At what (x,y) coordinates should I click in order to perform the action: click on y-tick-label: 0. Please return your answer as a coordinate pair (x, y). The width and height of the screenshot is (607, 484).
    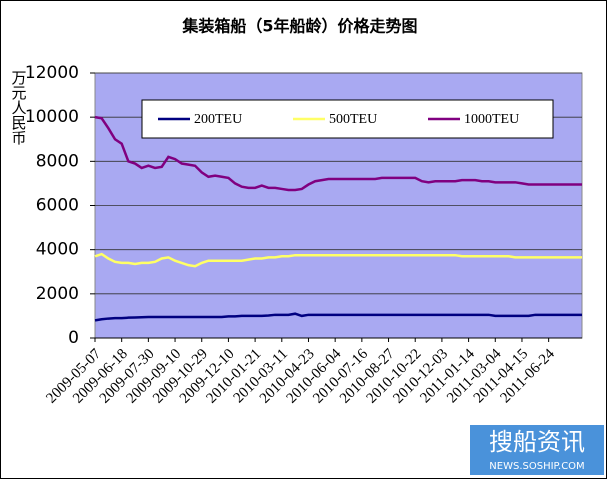
    Looking at the image, I should click on (73, 338).